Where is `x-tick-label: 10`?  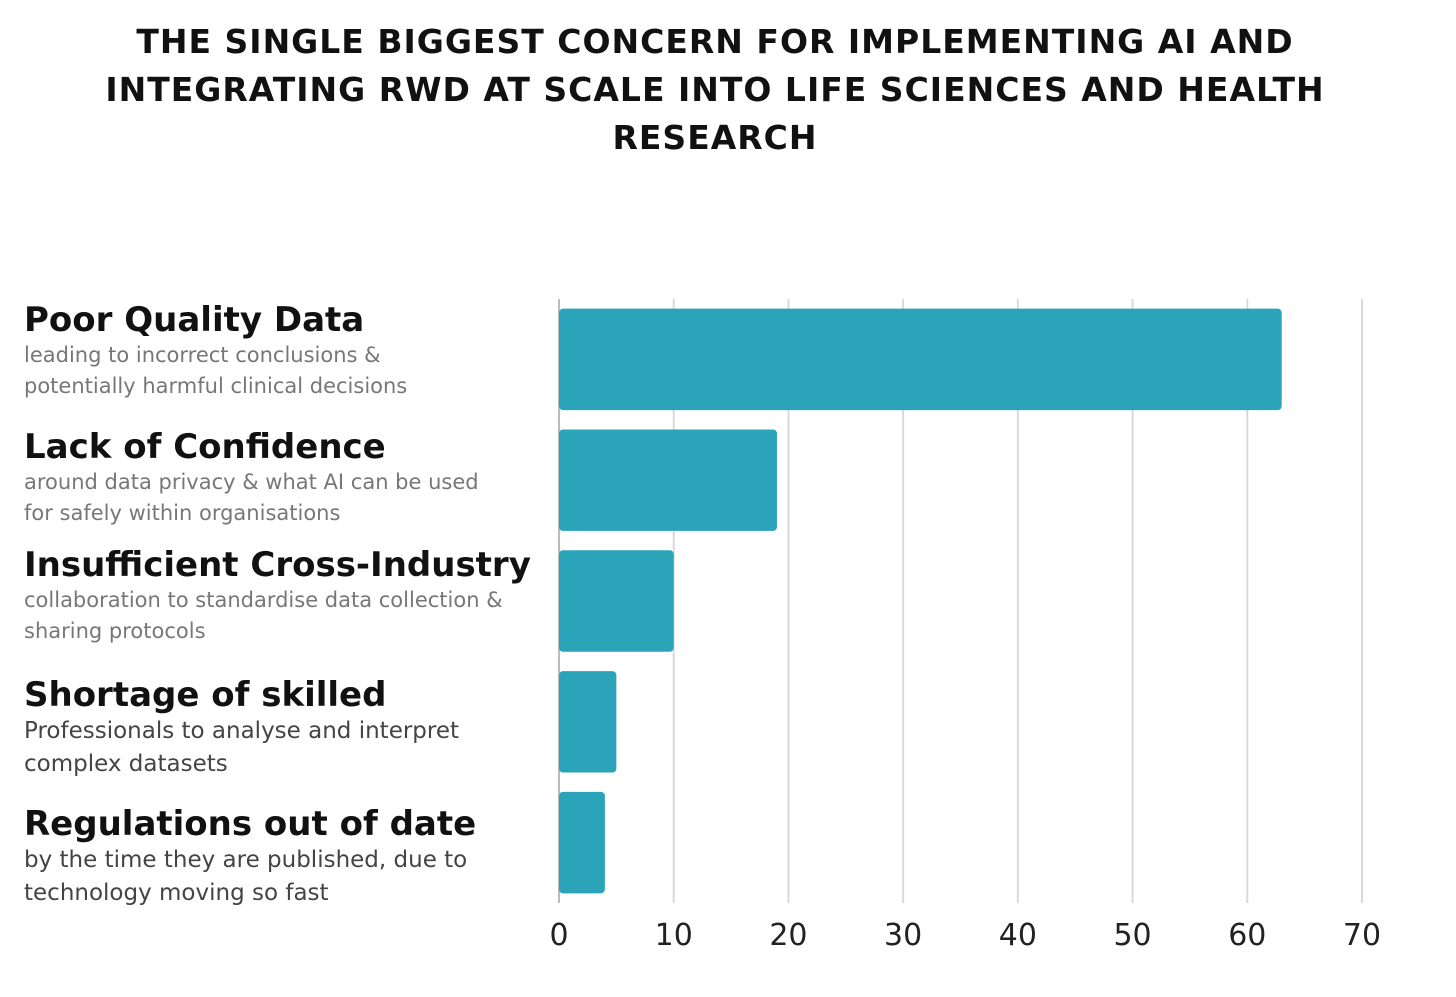 x-tick-label: 10 is located at coordinates (674, 935).